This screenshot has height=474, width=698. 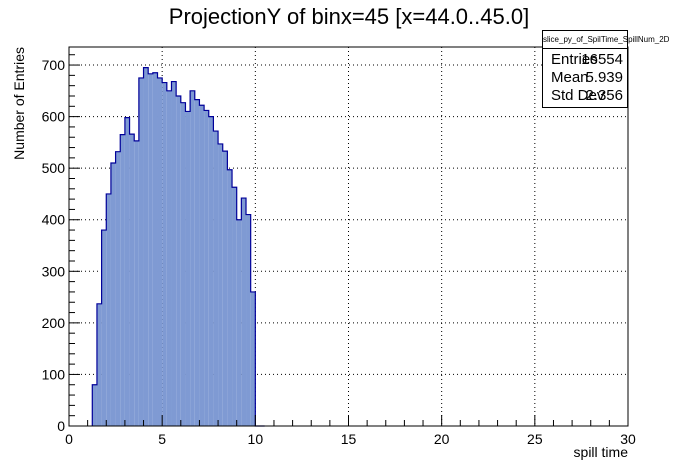 What do you see at coordinates (54, 323) in the screenshot?
I see `y-tick-label: 200` at bounding box center [54, 323].